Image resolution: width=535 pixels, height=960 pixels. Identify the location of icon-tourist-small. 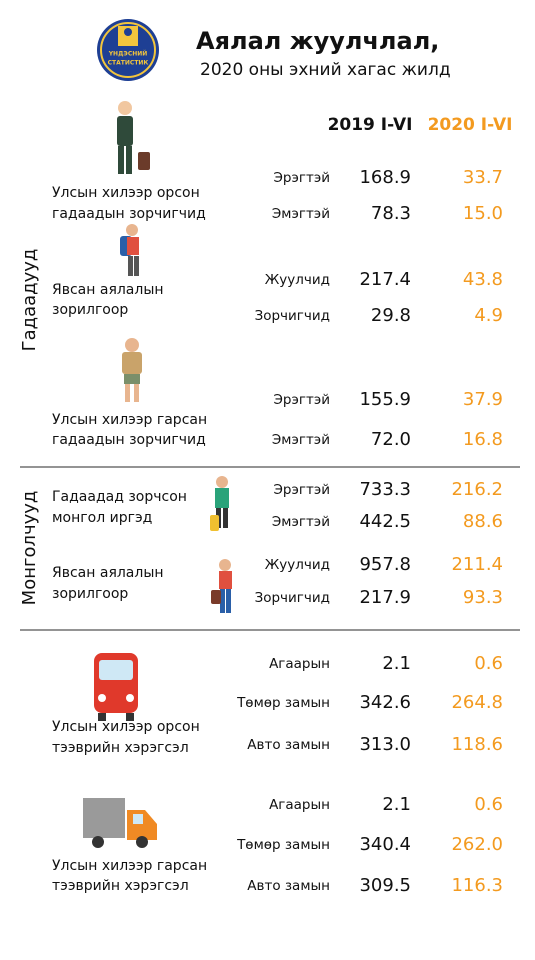
(221, 586).